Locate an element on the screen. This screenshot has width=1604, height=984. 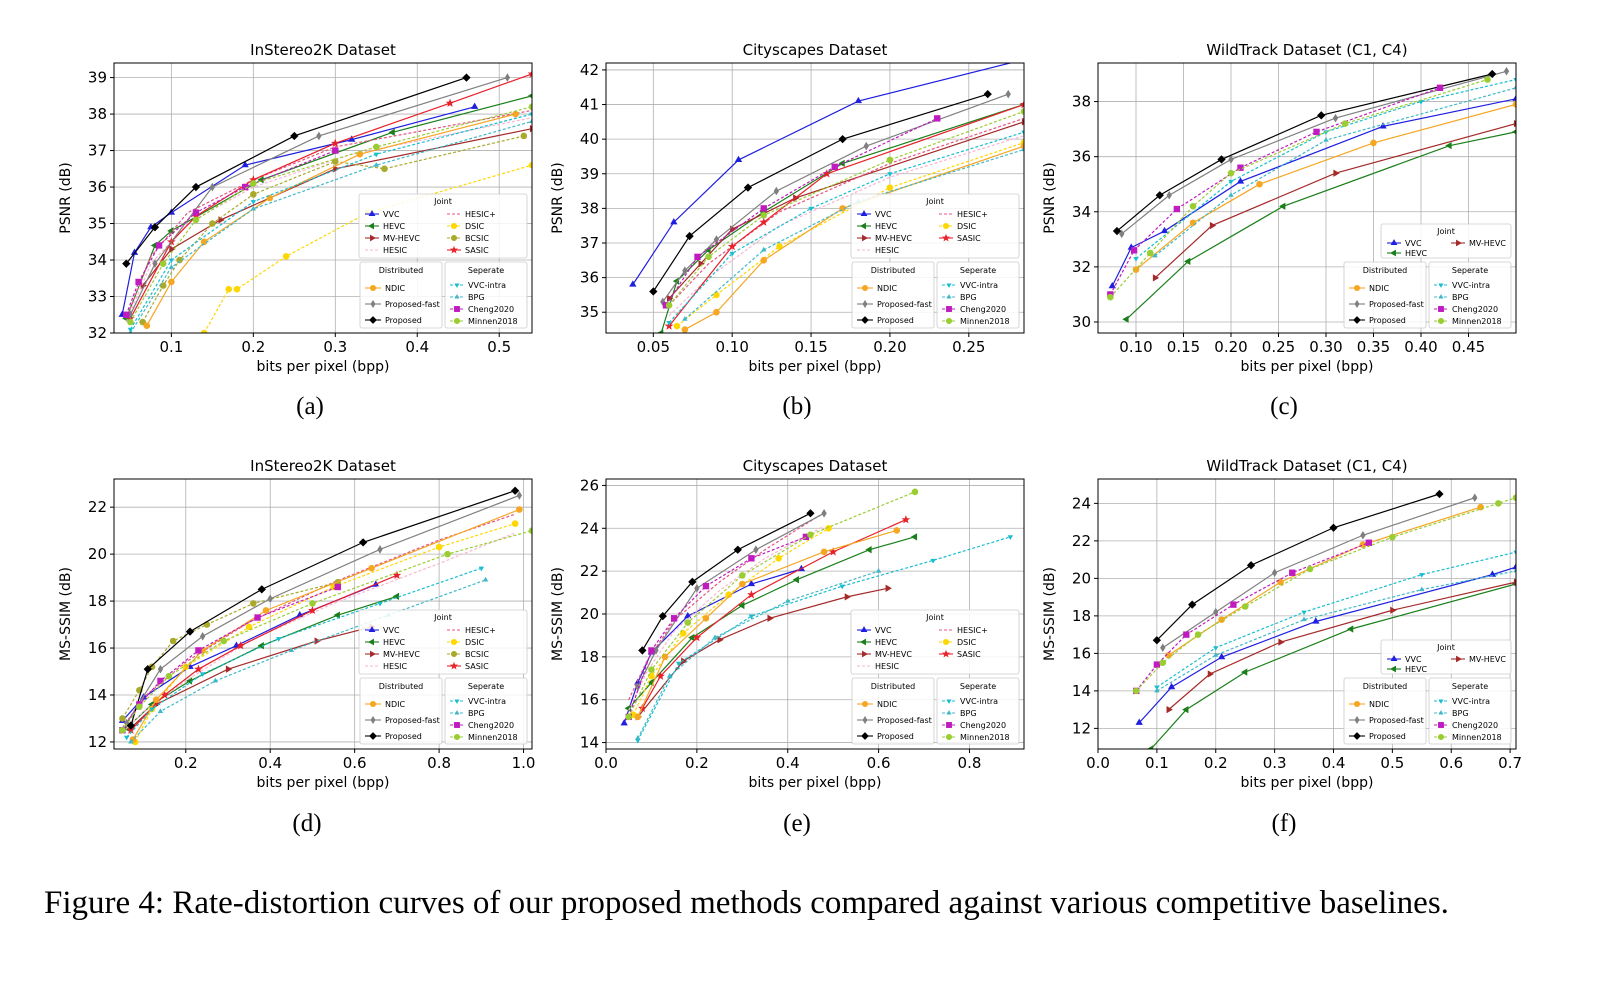
legend-marker-mv-hevc is located at coordinates (373, 654).